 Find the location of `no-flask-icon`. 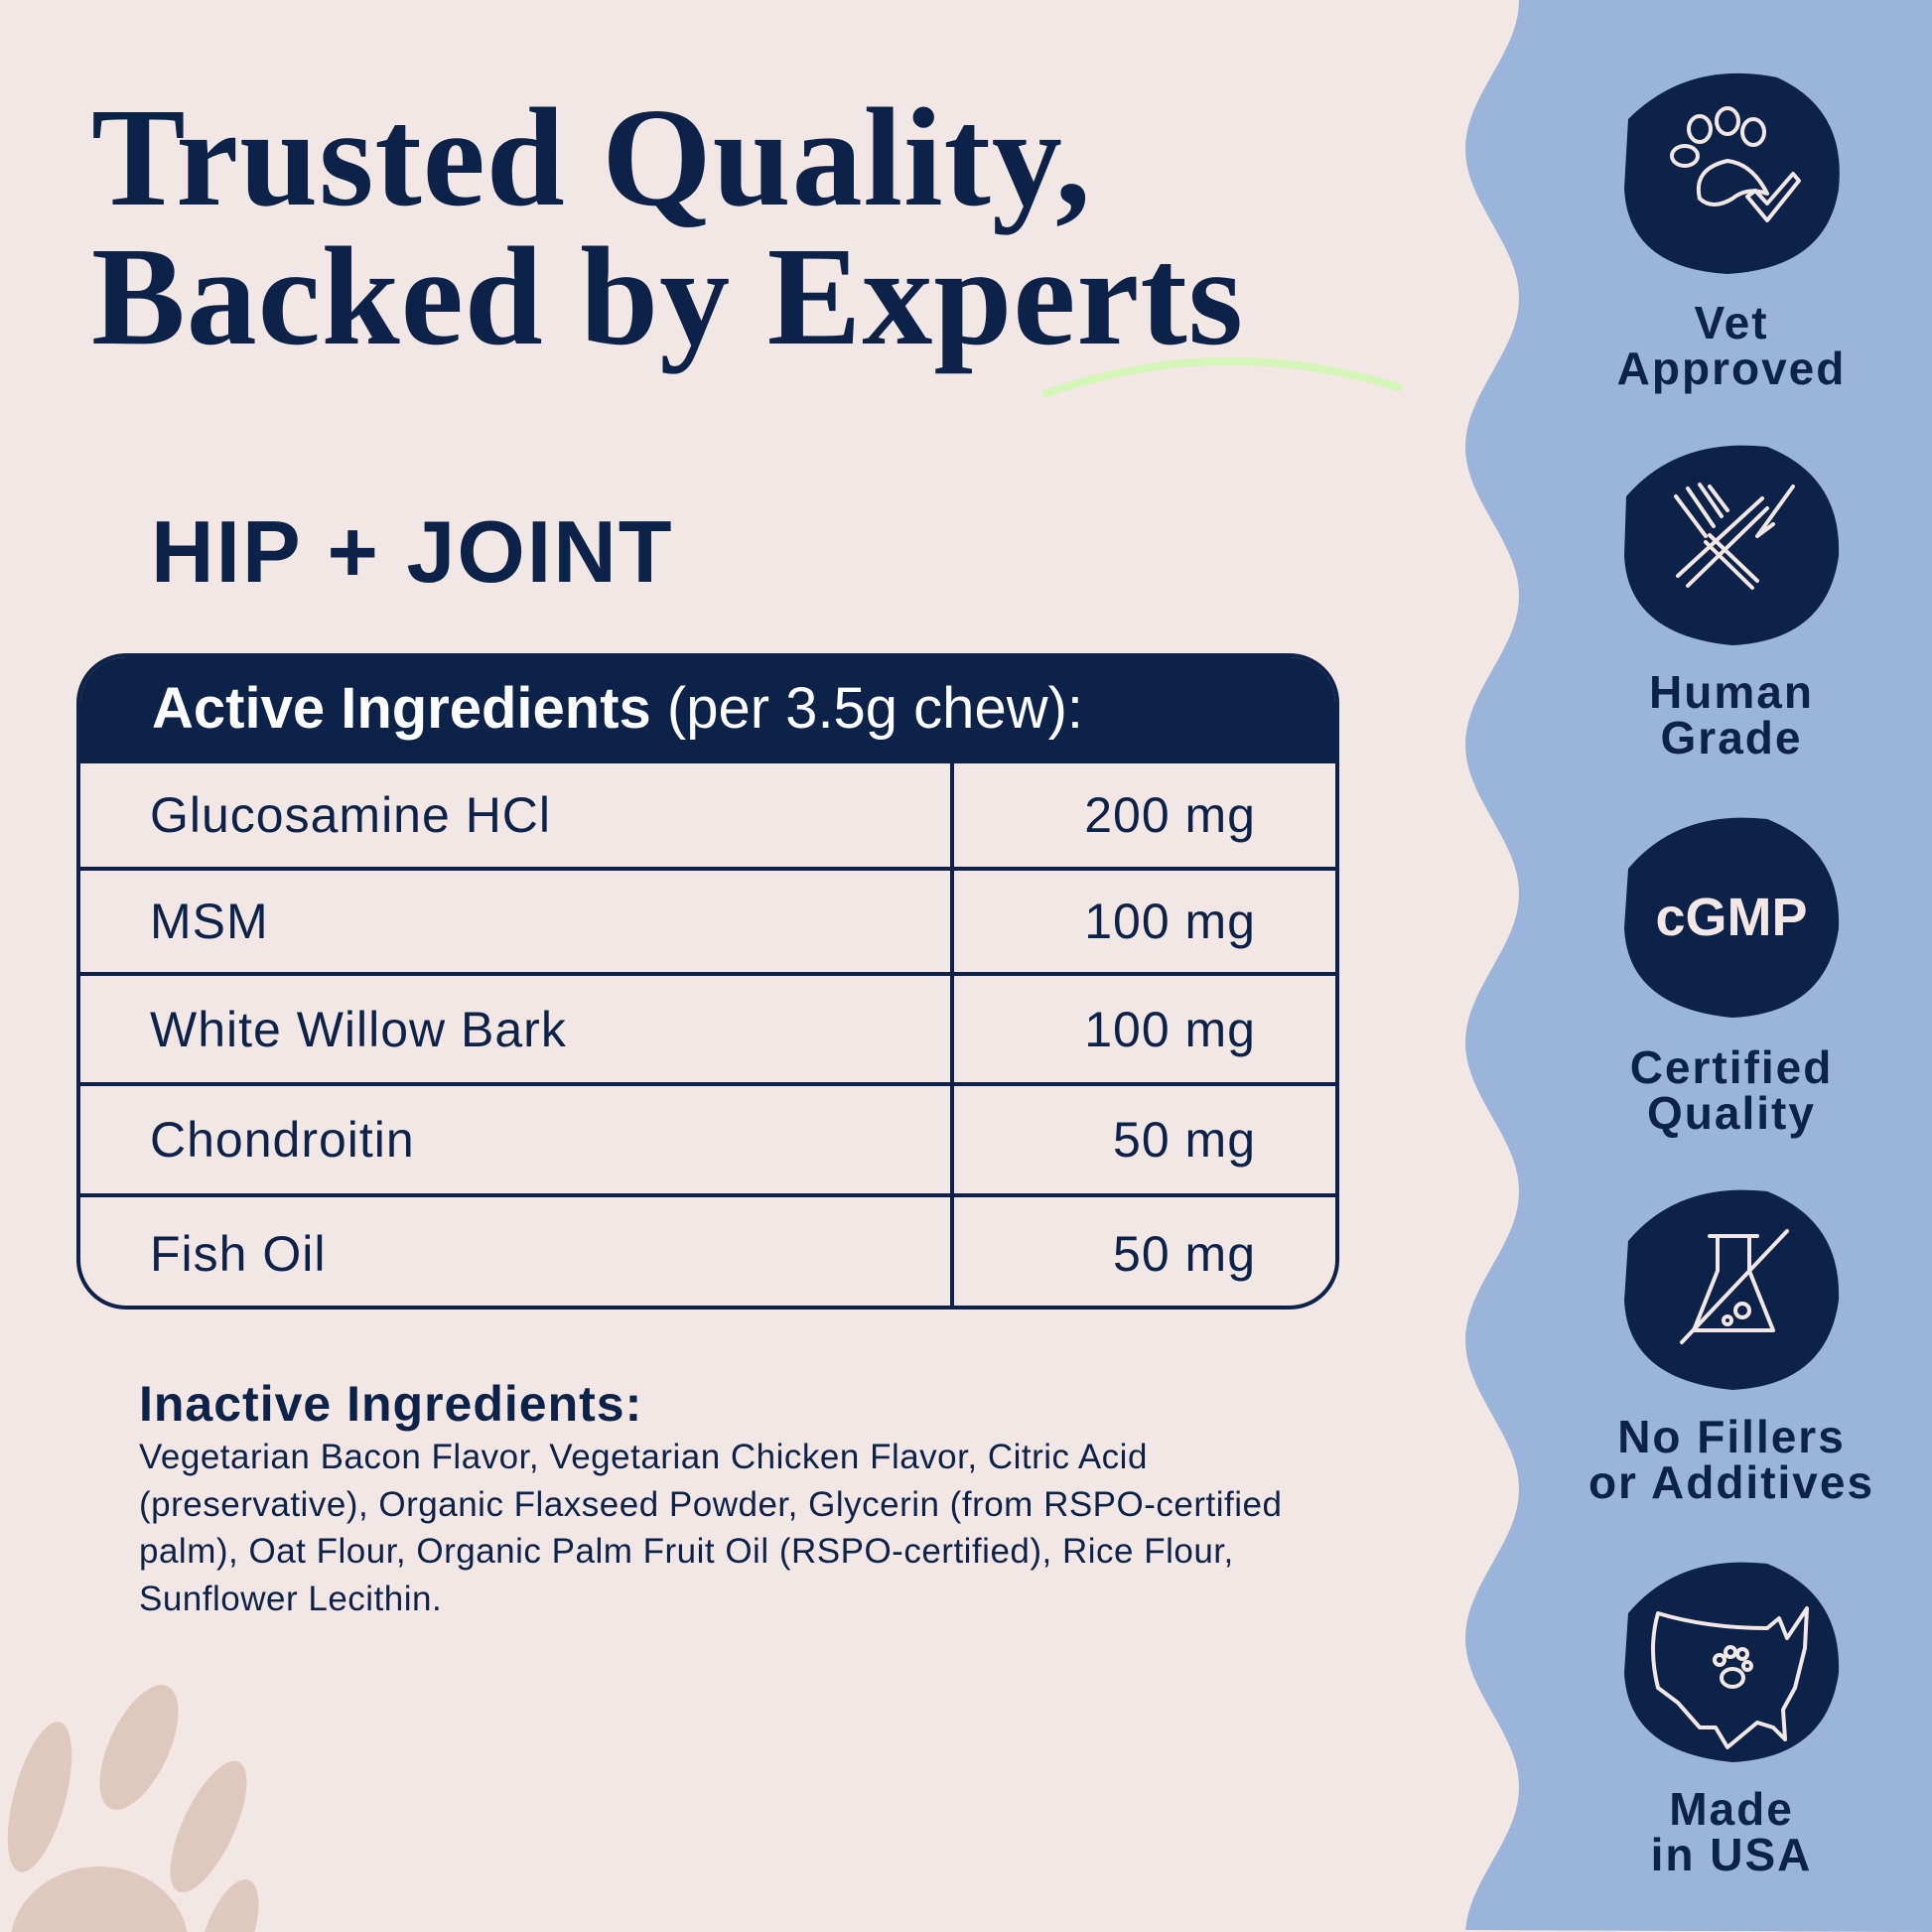

no-flask-icon is located at coordinates (1735, 1286).